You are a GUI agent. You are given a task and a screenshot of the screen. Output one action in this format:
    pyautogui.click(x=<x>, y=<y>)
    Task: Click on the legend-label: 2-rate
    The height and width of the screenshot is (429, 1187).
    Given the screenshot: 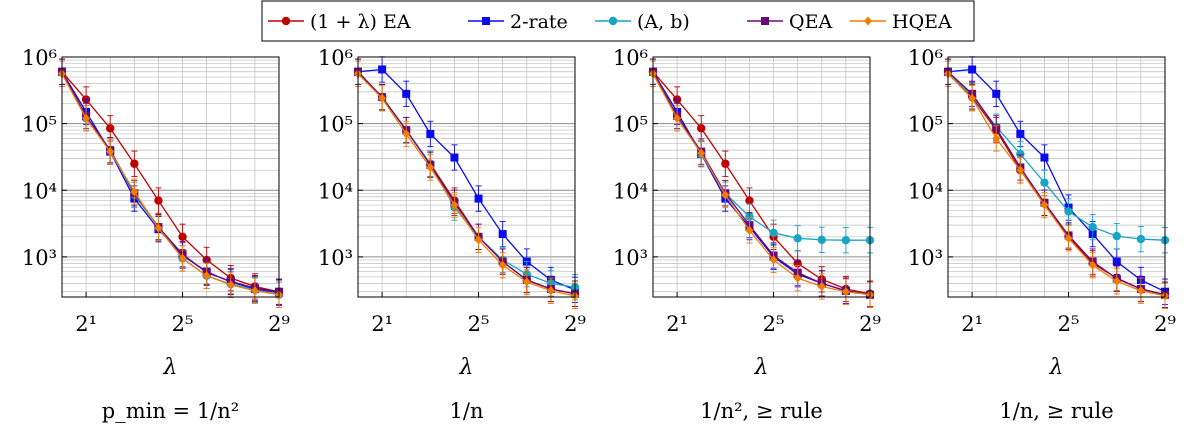 What is the action you would take?
    pyautogui.click(x=539, y=22)
    